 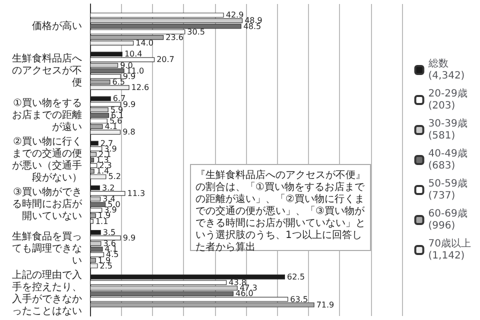 I want to click on annotation: 『生鮮食料品店へのアクセスが不便』の割合は、「①買い物をするお店までの距離が遠い」、「②買い物に行くまでの交通の便が悪い」、「③買い物ができる時間にお店が開いていない」という選択肢のうち、1つ以上に回答した者から算出, so click(x=281, y=211).